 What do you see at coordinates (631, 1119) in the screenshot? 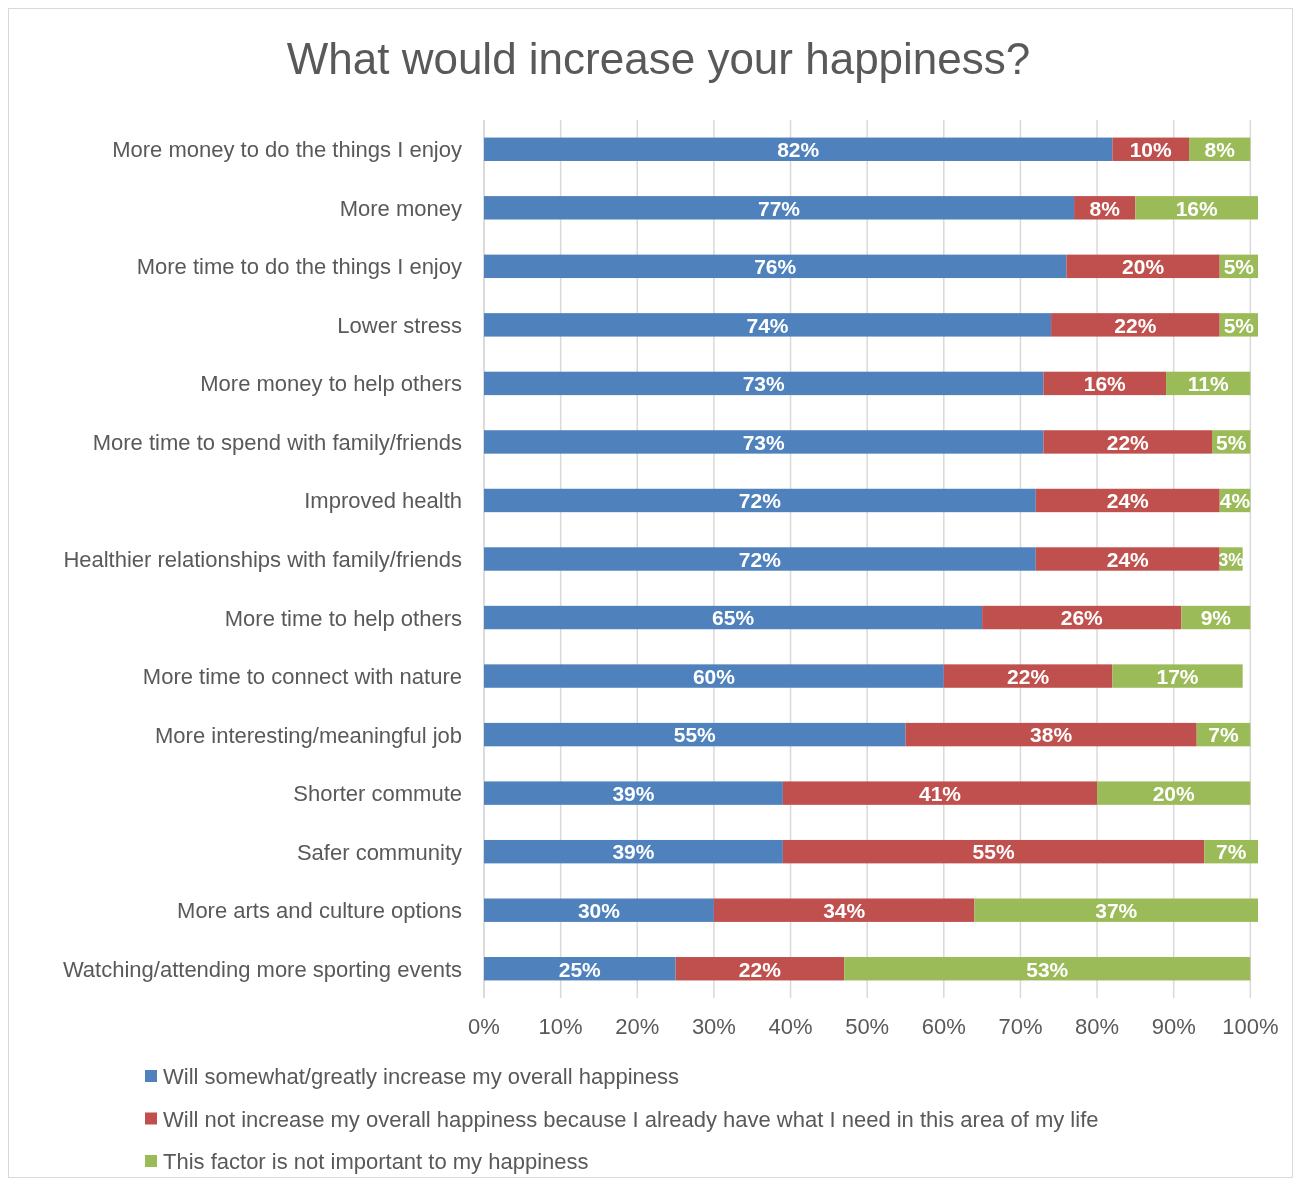
I see `legend-label: Will not increase my overall happiness because I already have what I need in this area of my life` at bounding box center [631, 1119].